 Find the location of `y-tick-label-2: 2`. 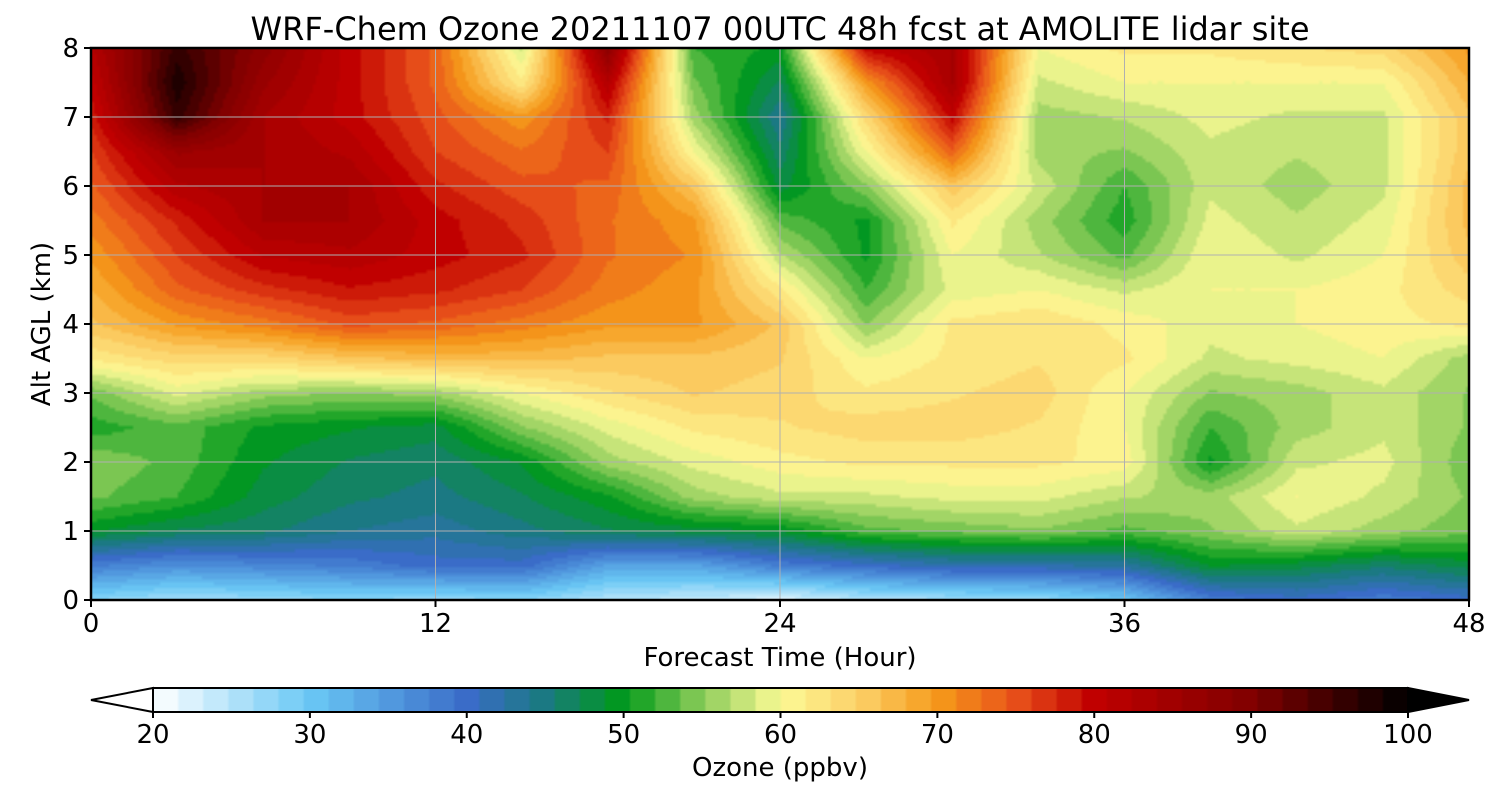

y-tick-label-2: 2 is located at coordinates (70, 463).